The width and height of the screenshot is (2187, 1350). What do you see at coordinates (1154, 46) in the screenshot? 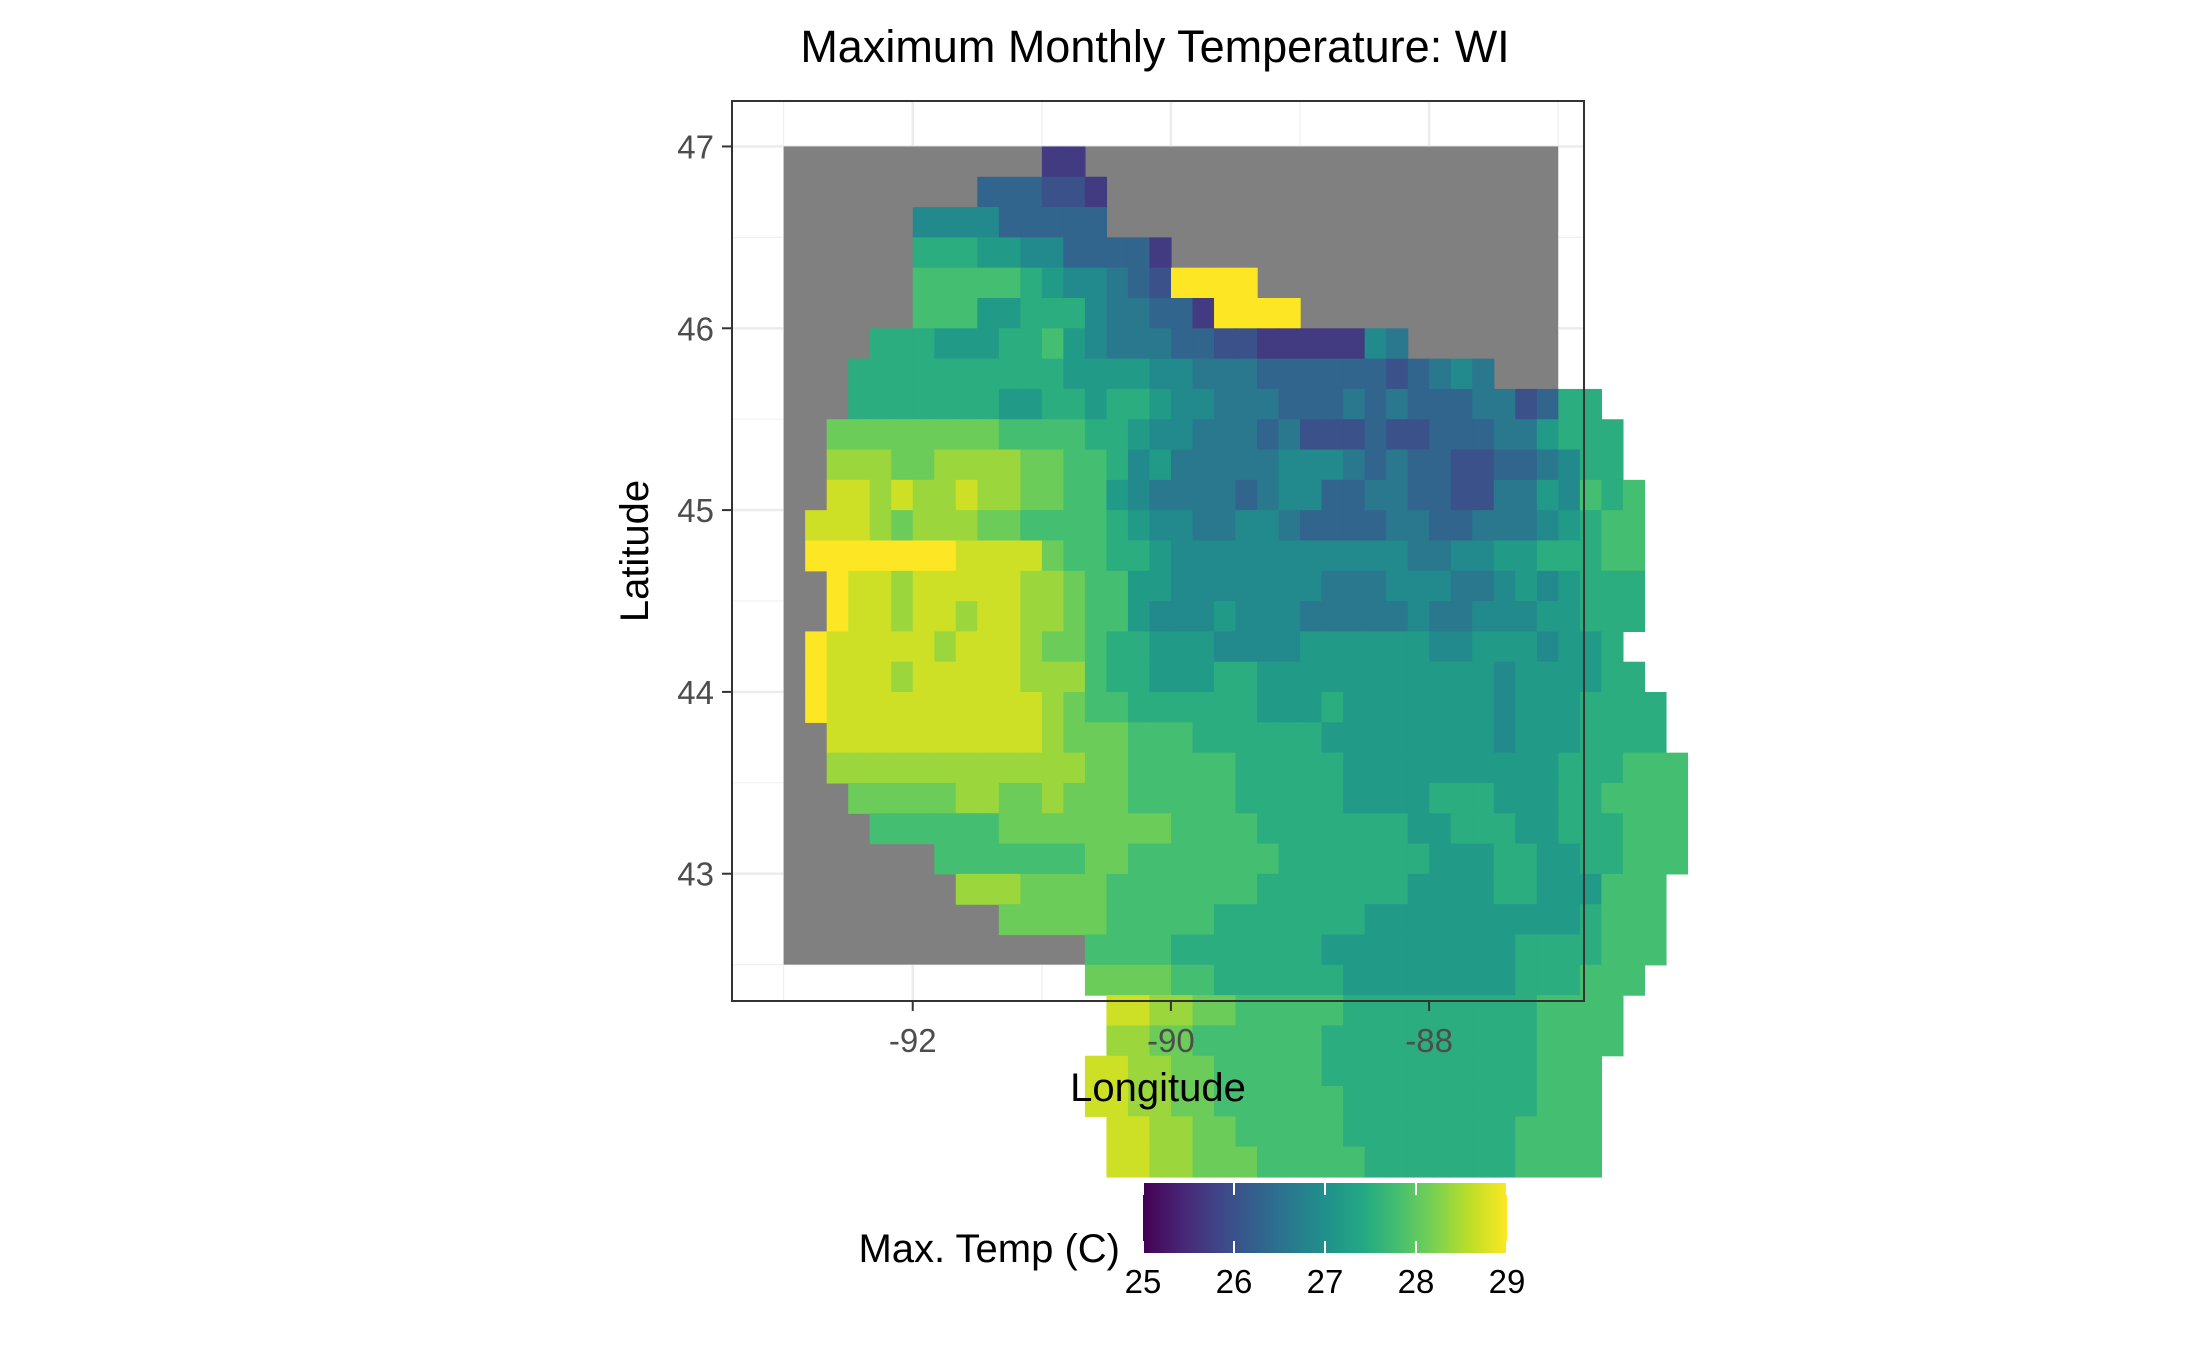
I see `chart-title: Maximum Monthly Temperature: WI` at bounding box center [1154, 46].